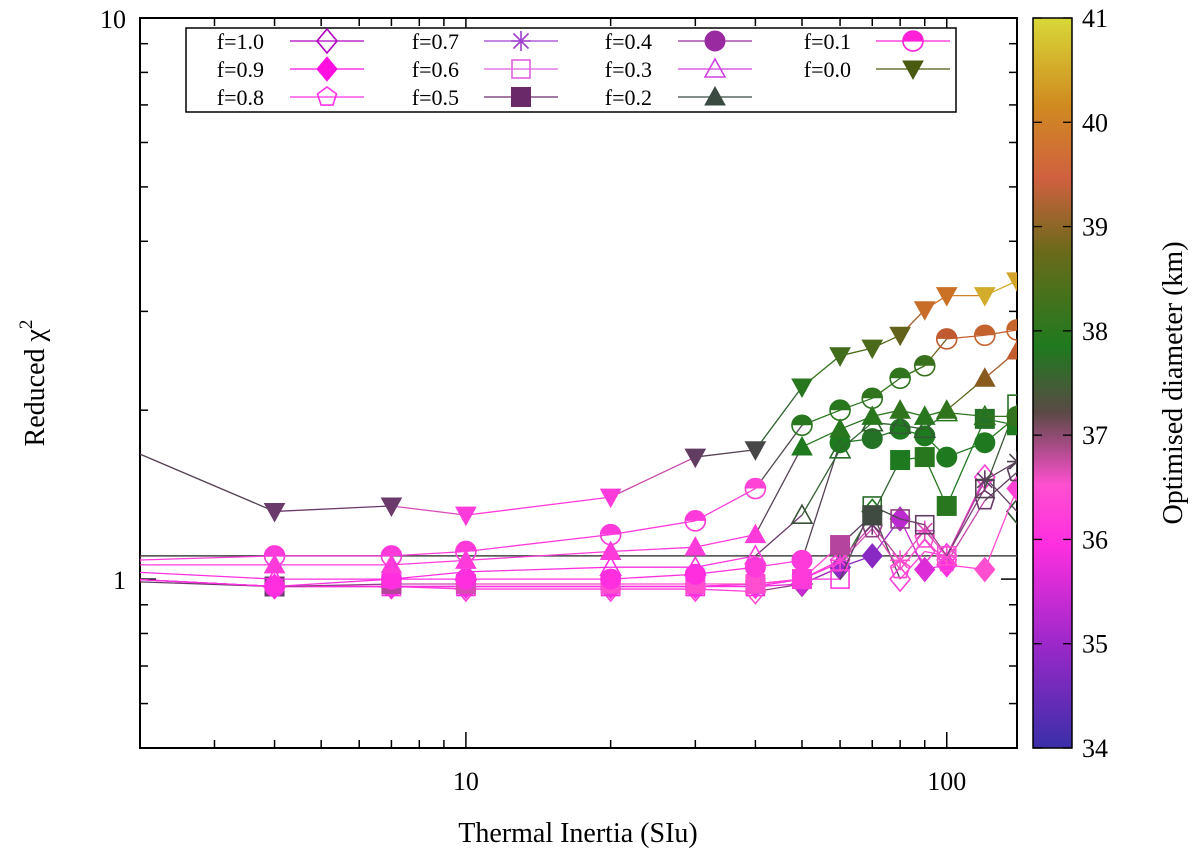 This screenshot has height=858, width=1200. What do you see at coordinates (466, 781) in the screenshot?
I see `x-tick-label: 10` at bounding box center [466, 781].